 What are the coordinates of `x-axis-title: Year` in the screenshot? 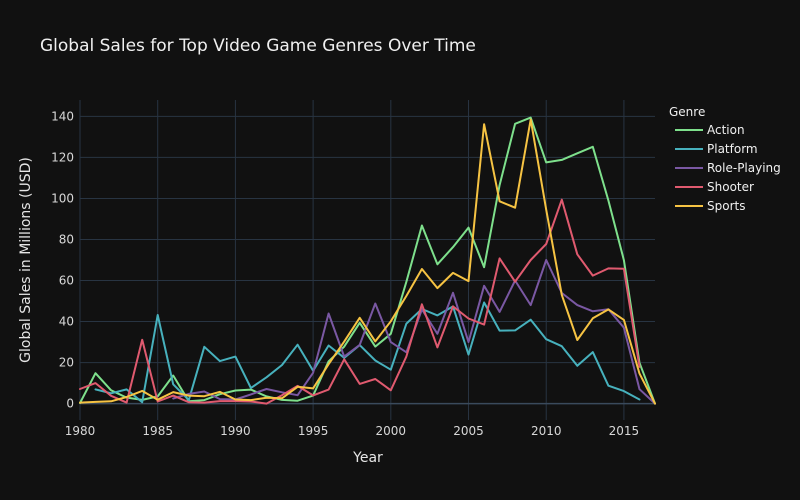 It's located at (367, 458).